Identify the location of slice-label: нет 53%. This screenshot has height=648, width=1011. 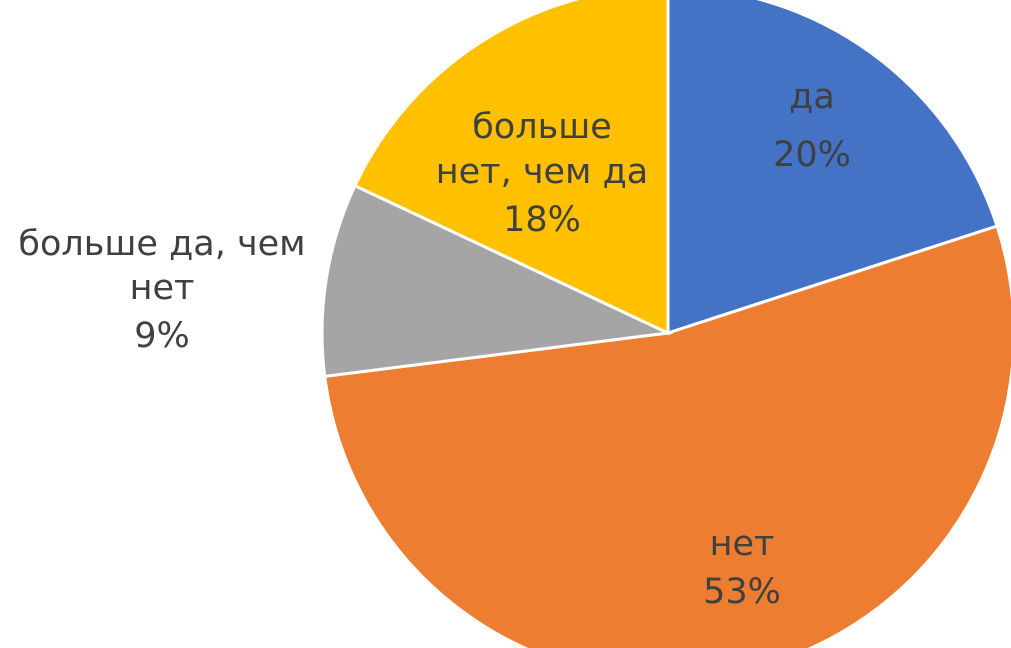
(742, 568).